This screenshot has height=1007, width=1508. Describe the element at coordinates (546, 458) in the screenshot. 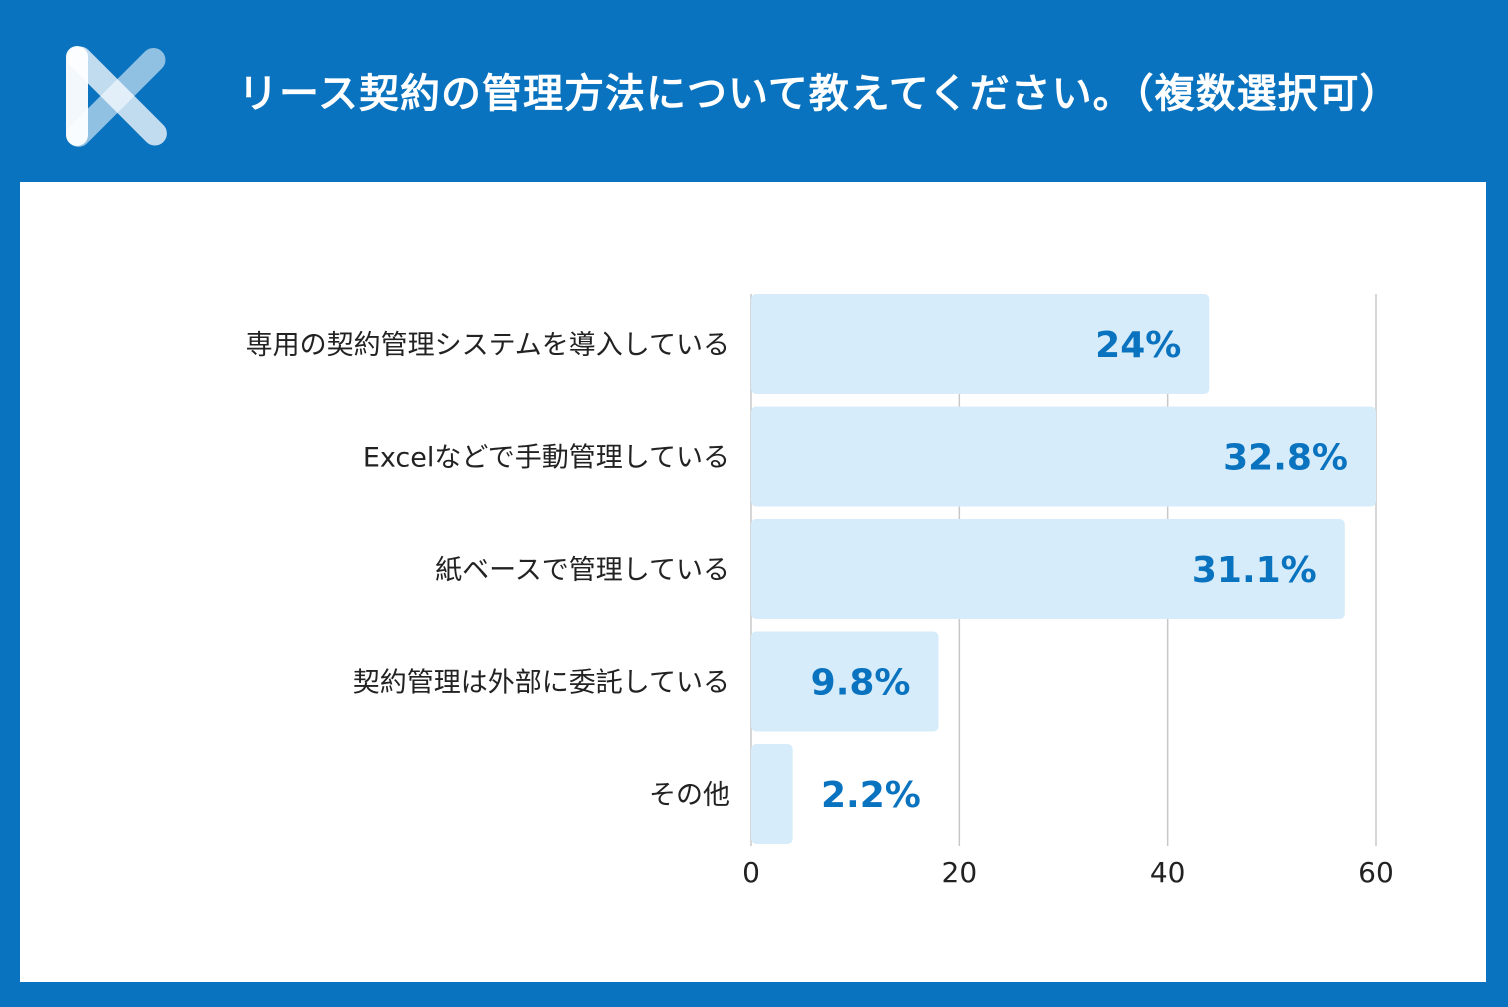

I see `category-label: Excelなどで手動管理している` at that location.